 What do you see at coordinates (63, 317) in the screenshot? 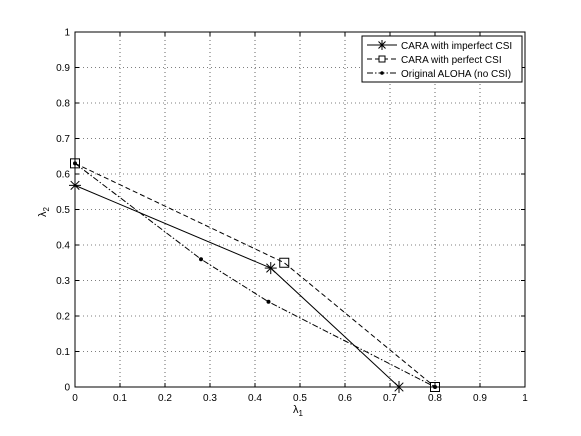
I see `y-tick-label: 0.2` at bounding box center [63, 317].